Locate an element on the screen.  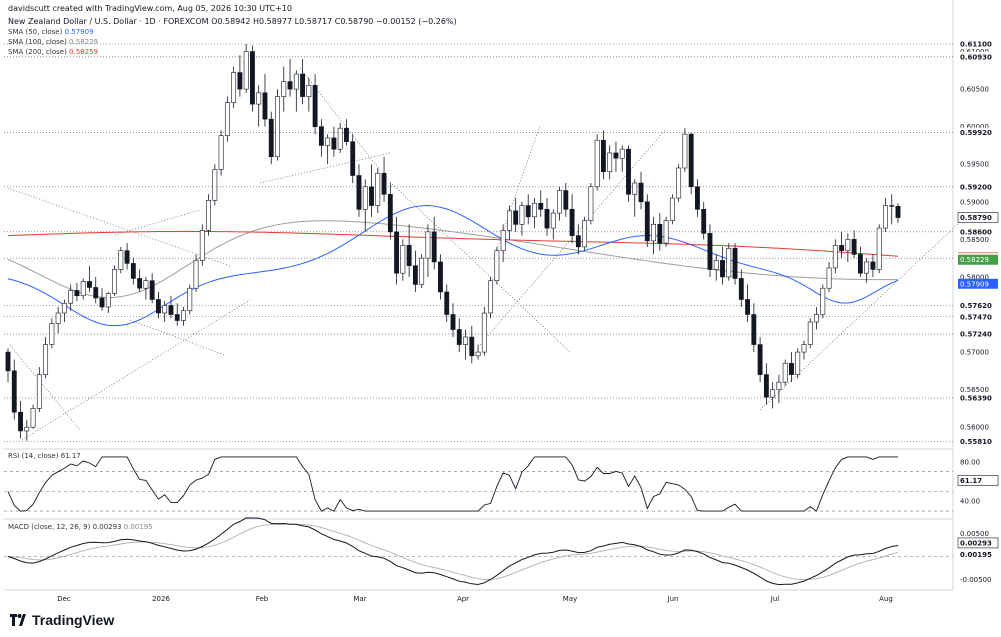
price-label-text: 0.59920 is located at coordinates (976, 133).